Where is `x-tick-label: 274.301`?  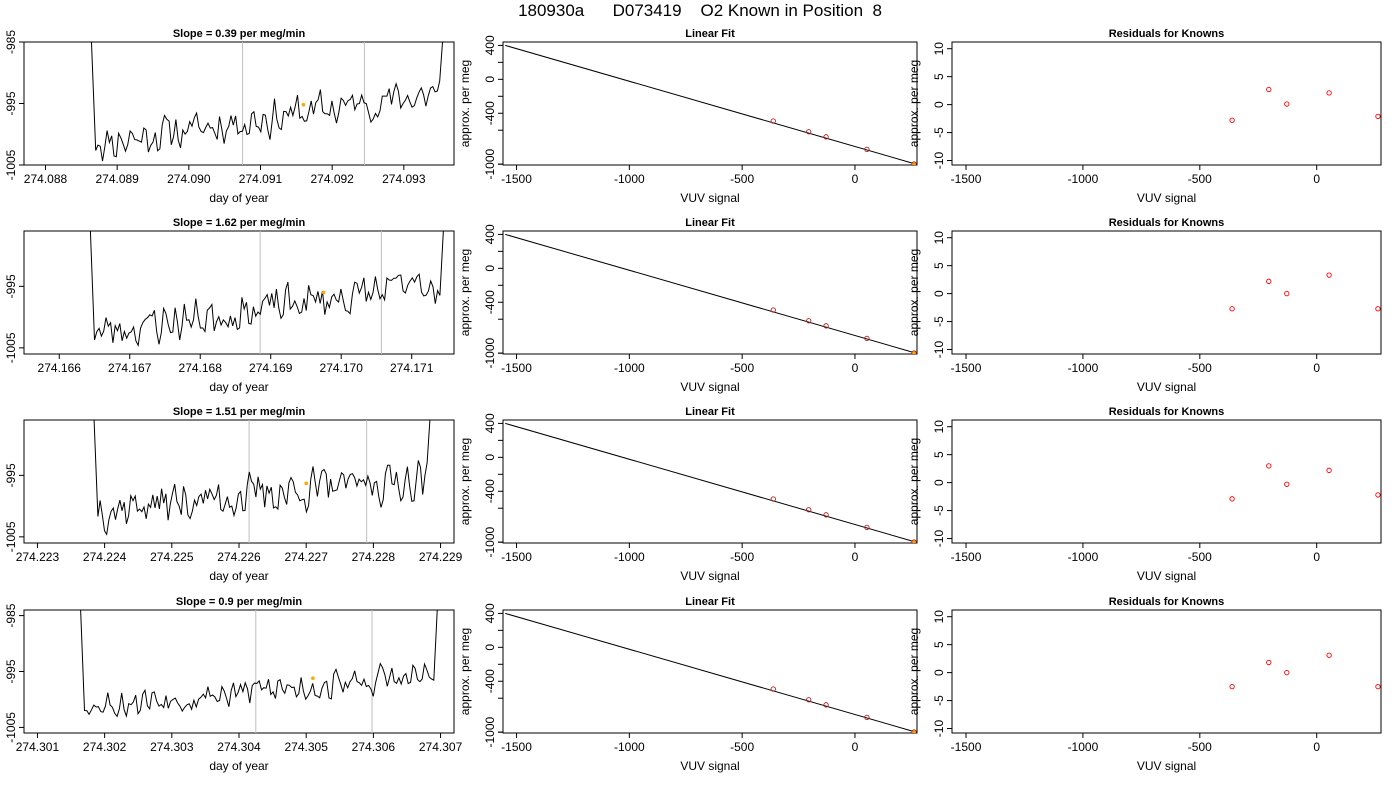
x-tick-label: 274.301 is located at coordinates (38, 747).